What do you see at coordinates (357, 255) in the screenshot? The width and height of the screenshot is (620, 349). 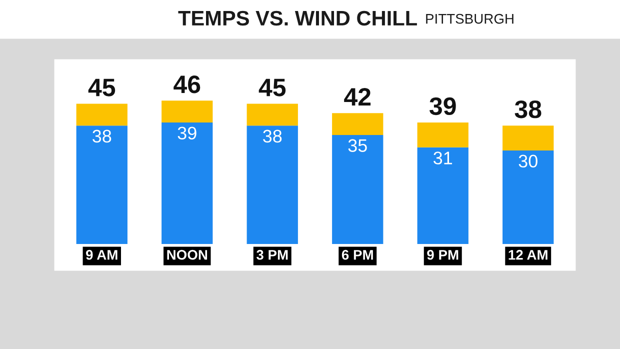 I see `x-tick-label: 6 PM` at bounding box center [357, 255].